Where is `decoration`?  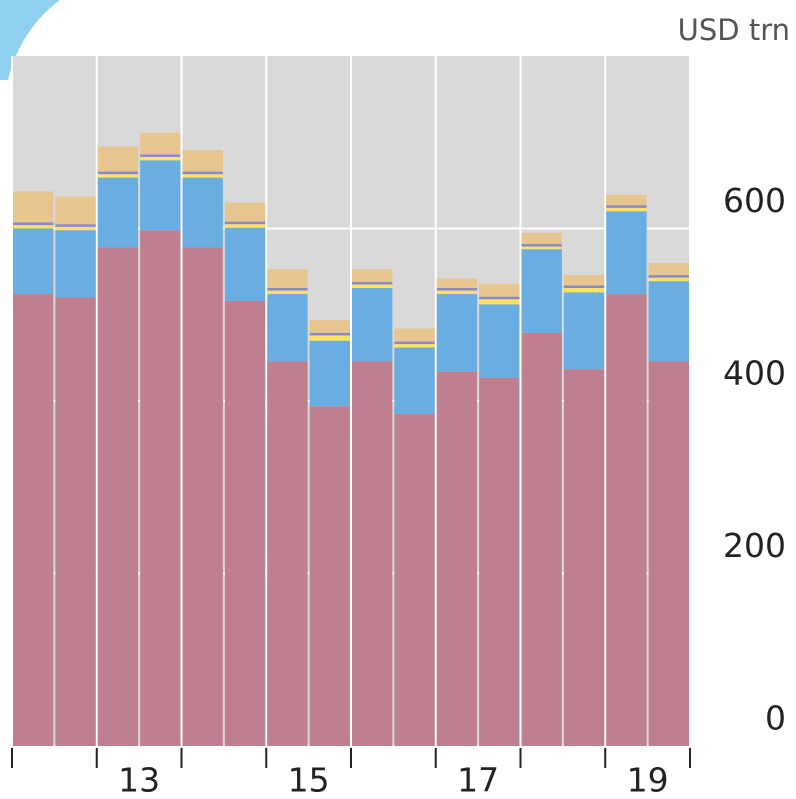 decoration is located at coordinates (30, 40).